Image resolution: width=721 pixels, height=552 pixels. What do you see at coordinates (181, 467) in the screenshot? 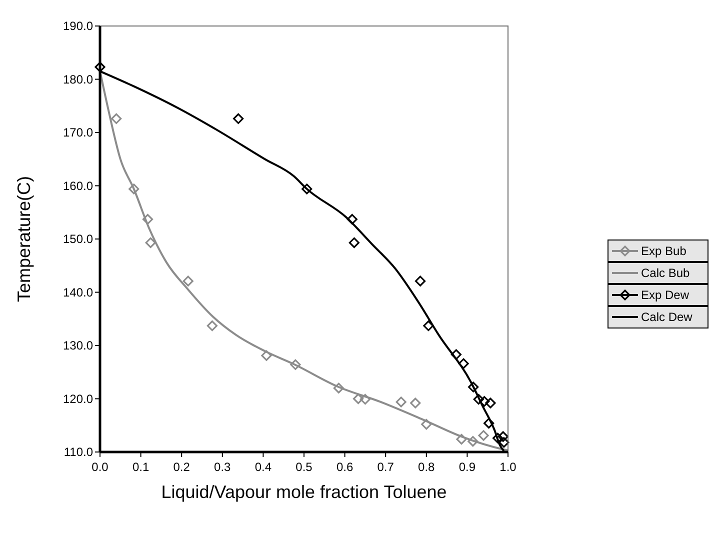
I see `x-tick-label: 0.2` at bounding box center [181, 467].